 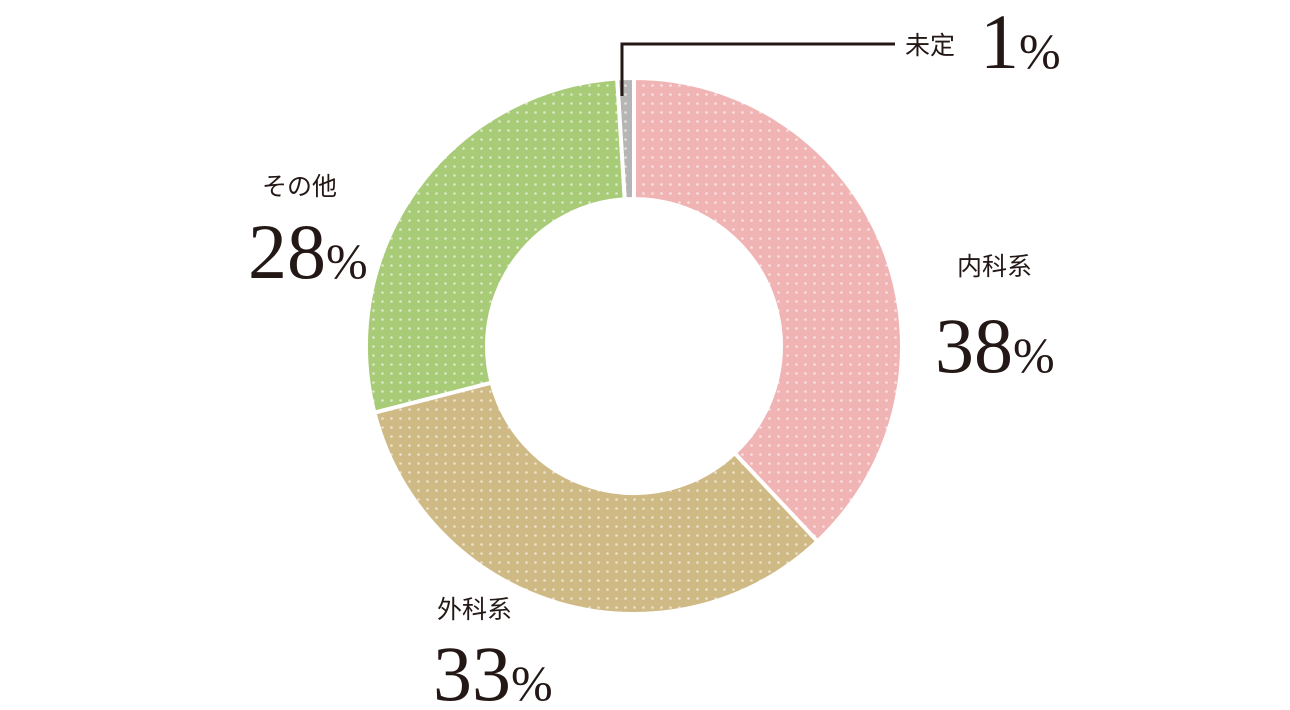 I want to click on percent-value-sonota: 28%, so click(x=308, y=251).